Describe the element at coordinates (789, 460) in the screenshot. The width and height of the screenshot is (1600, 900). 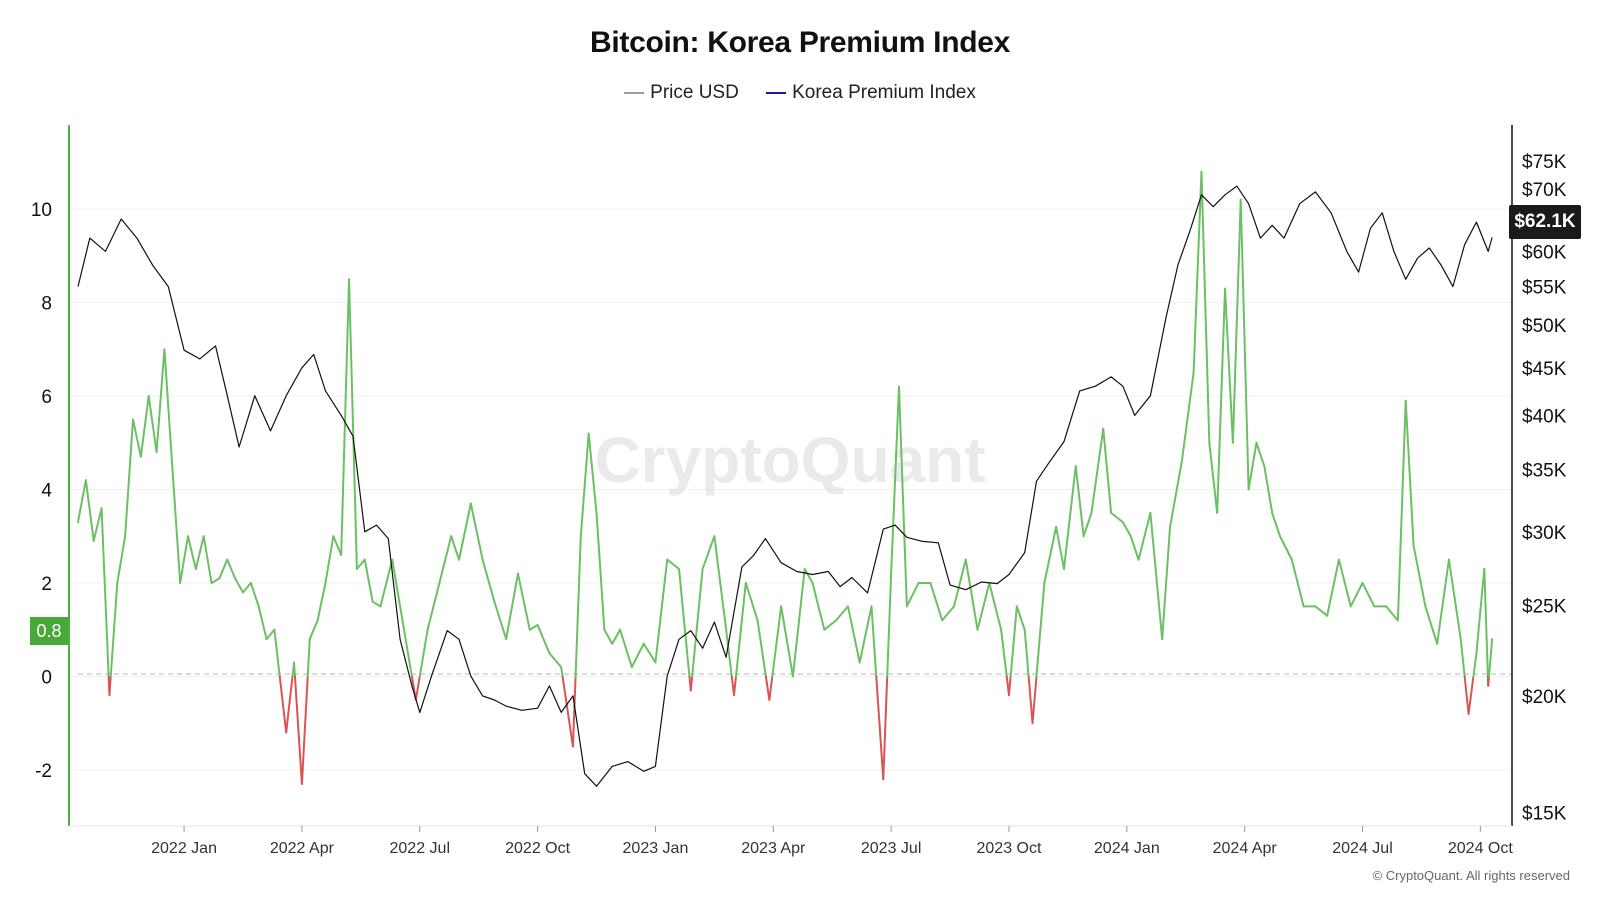
I see `watermark: CryptoQuant` at that location.